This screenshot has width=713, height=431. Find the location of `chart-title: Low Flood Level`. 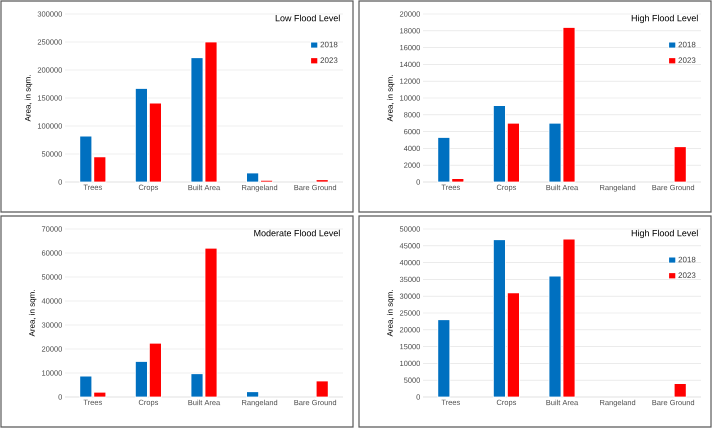

chart-title: Low Flood Level is located at coordinates (308, 18).